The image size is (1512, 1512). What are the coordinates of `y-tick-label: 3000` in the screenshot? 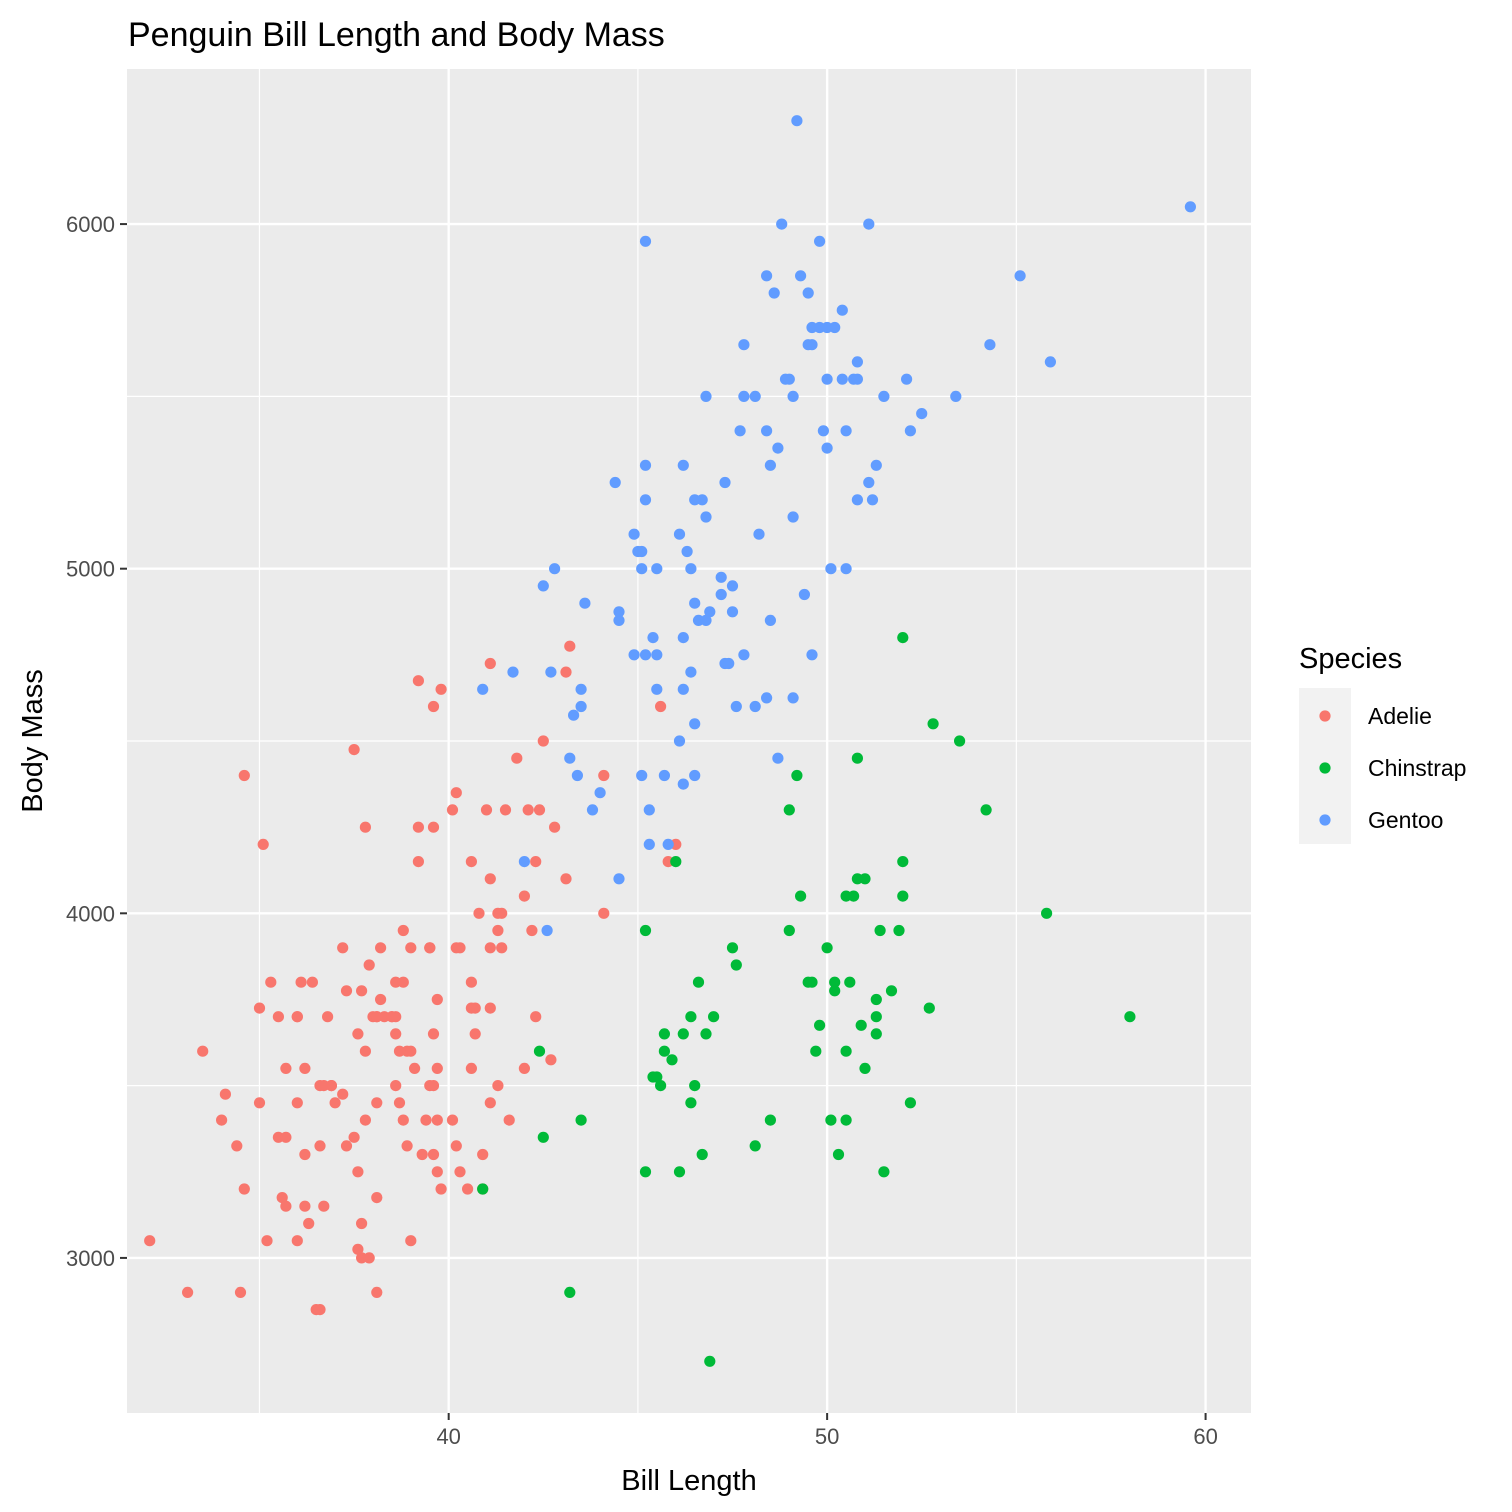 It's located at (90, 1258).